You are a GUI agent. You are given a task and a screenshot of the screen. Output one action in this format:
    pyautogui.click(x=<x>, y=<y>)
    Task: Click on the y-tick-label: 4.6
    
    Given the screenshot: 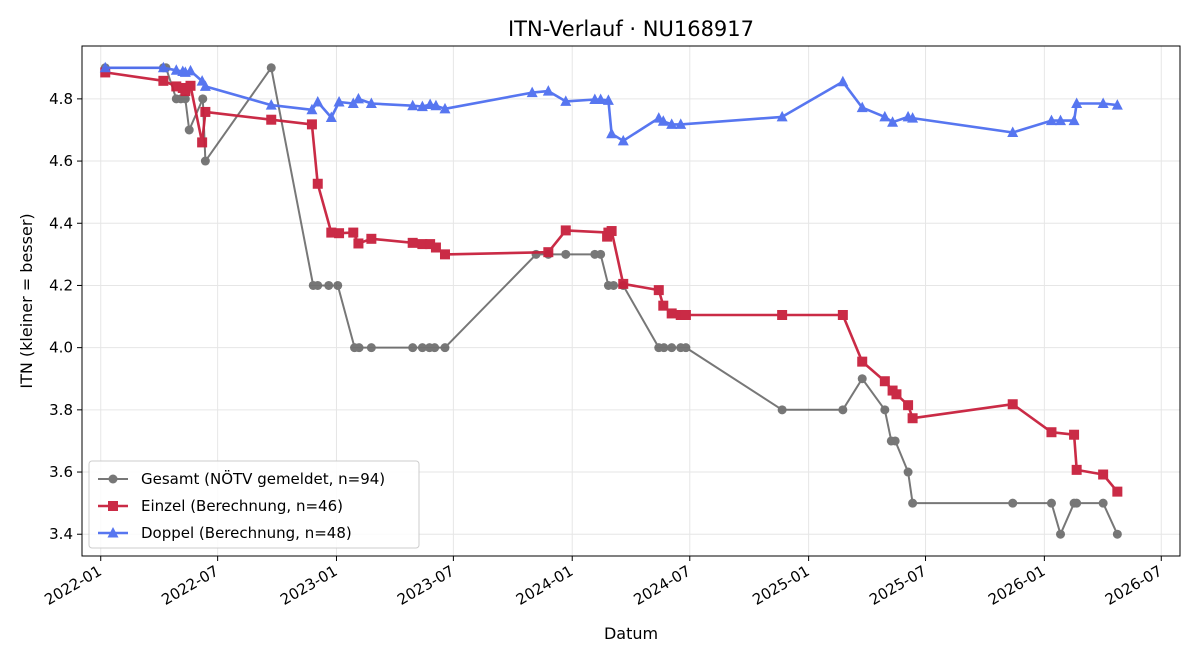 What is the action you would take?
    pyautogui.click(x=61, y=161)
    